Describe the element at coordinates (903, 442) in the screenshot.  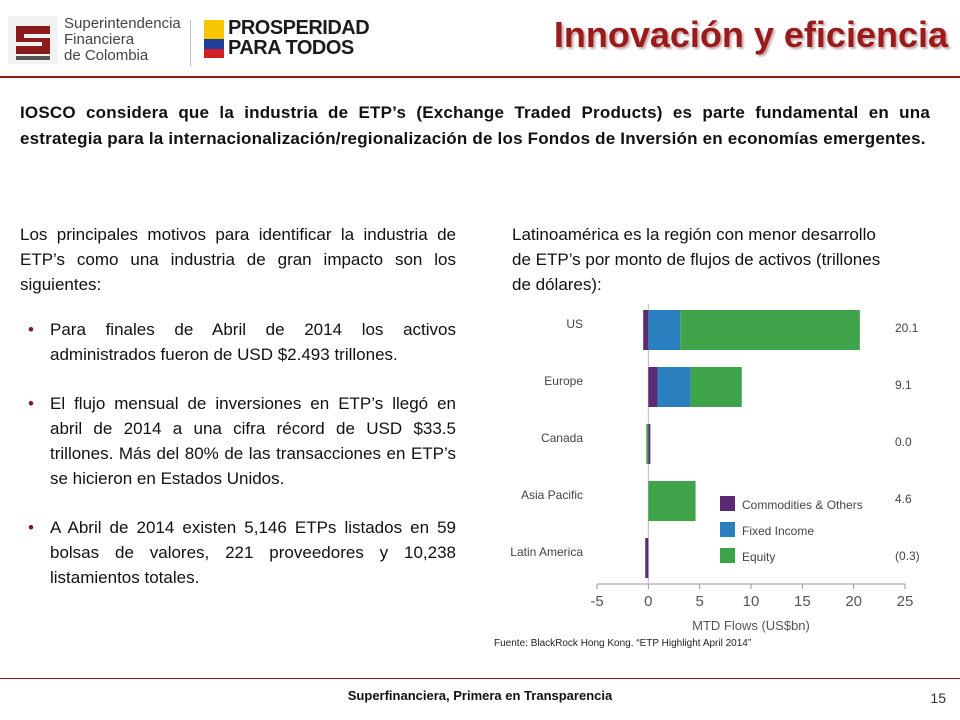
I see `total-label: 0.0` at that location.